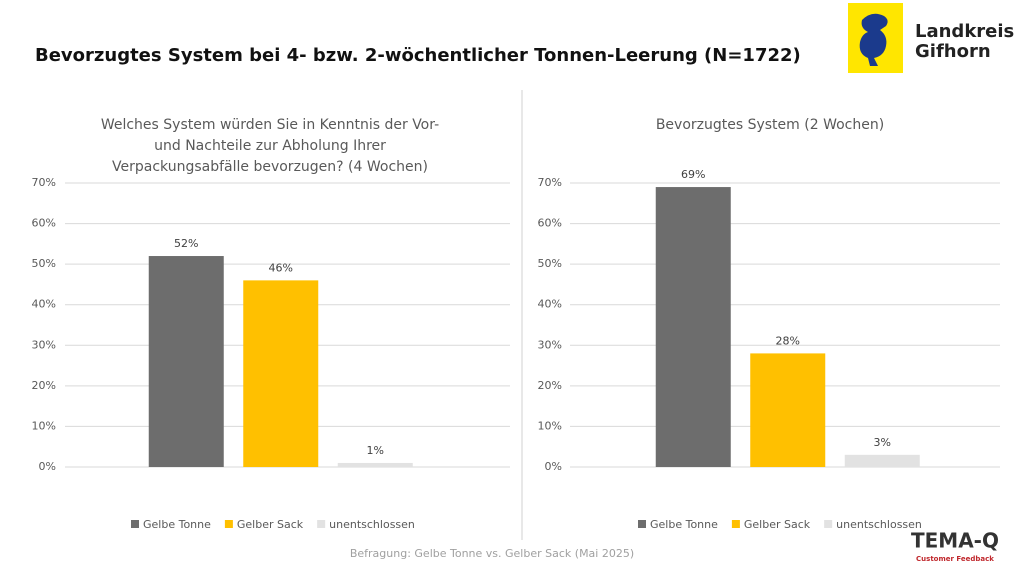 The image size is (1024, 575). Describe the element at coordinates (693, 174) in the screenshot. I see `data-label: 69%` at that location.